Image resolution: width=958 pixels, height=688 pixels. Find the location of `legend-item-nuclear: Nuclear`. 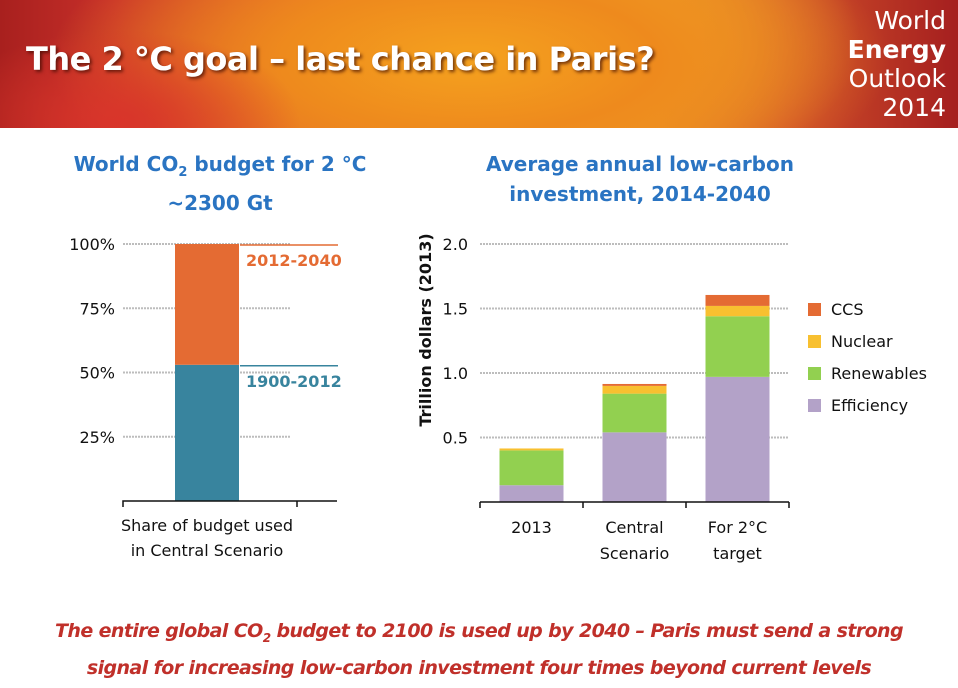

legend-item-nuclear: Nuclear is located at coordinates (867, 341).